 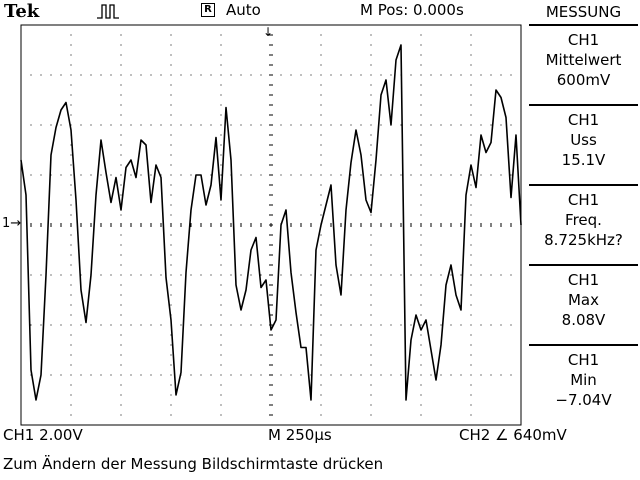 I want to click on bottom-readout-bar: CH1 2.00V M 250µs CH2 ∠ 640mV, so click(x=320, y=437).